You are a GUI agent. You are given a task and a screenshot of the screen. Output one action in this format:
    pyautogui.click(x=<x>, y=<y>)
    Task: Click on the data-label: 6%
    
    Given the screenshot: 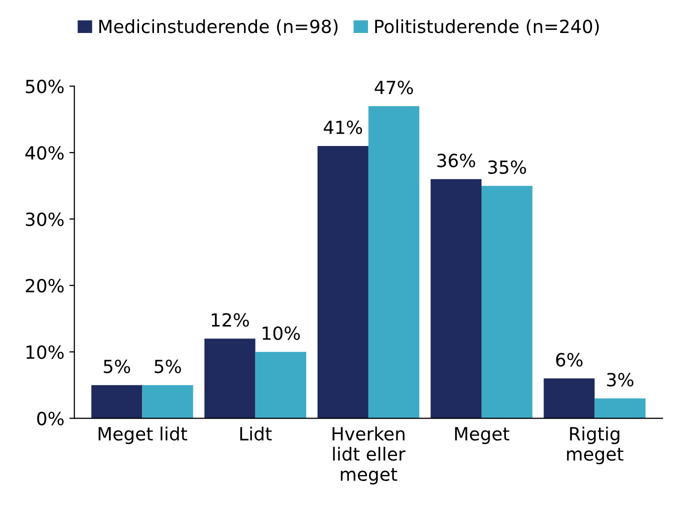 What is the action you would take?
    pyautogui.click(x=569, y=359)
    